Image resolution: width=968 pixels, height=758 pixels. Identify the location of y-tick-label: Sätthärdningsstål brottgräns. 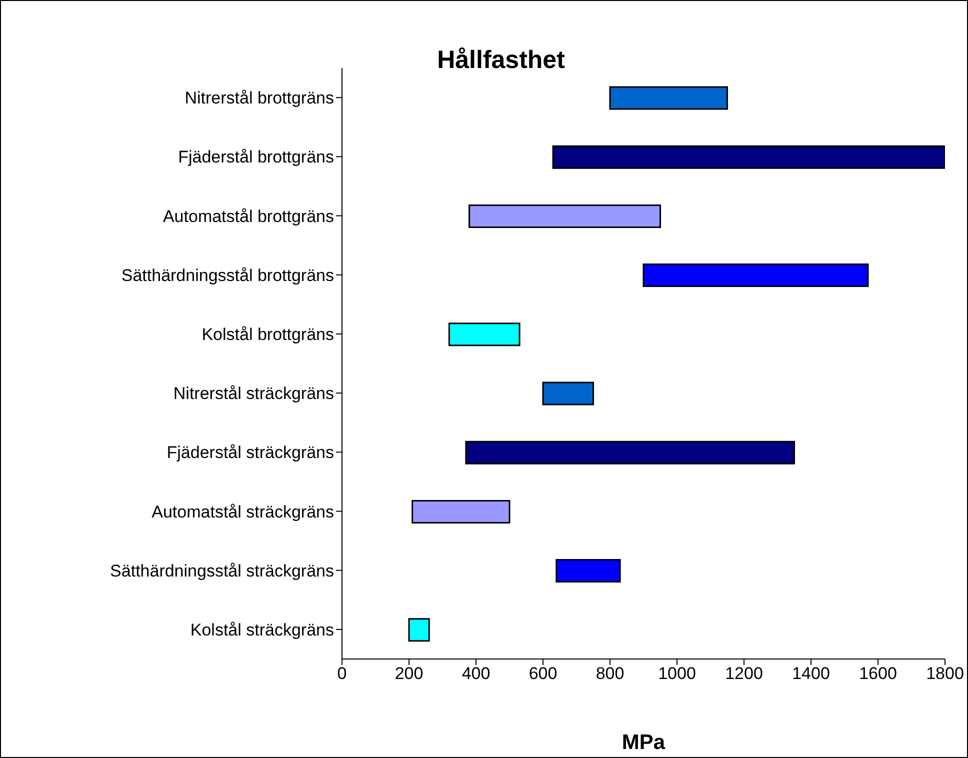
(227, 275).